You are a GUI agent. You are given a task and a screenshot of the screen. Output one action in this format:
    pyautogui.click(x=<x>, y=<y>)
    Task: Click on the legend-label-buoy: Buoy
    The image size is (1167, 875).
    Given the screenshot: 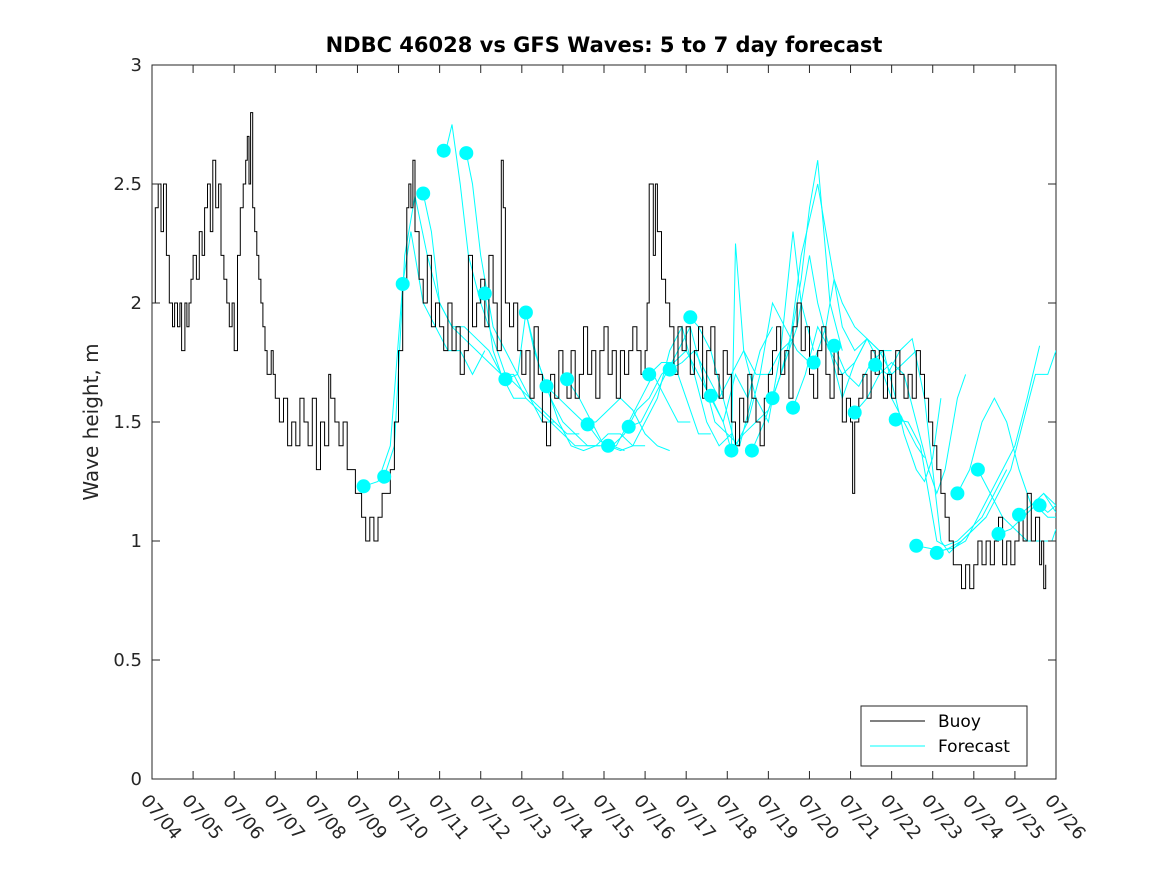 What is the action you would take?
    pyautogui.click(x=959, y=722)
    